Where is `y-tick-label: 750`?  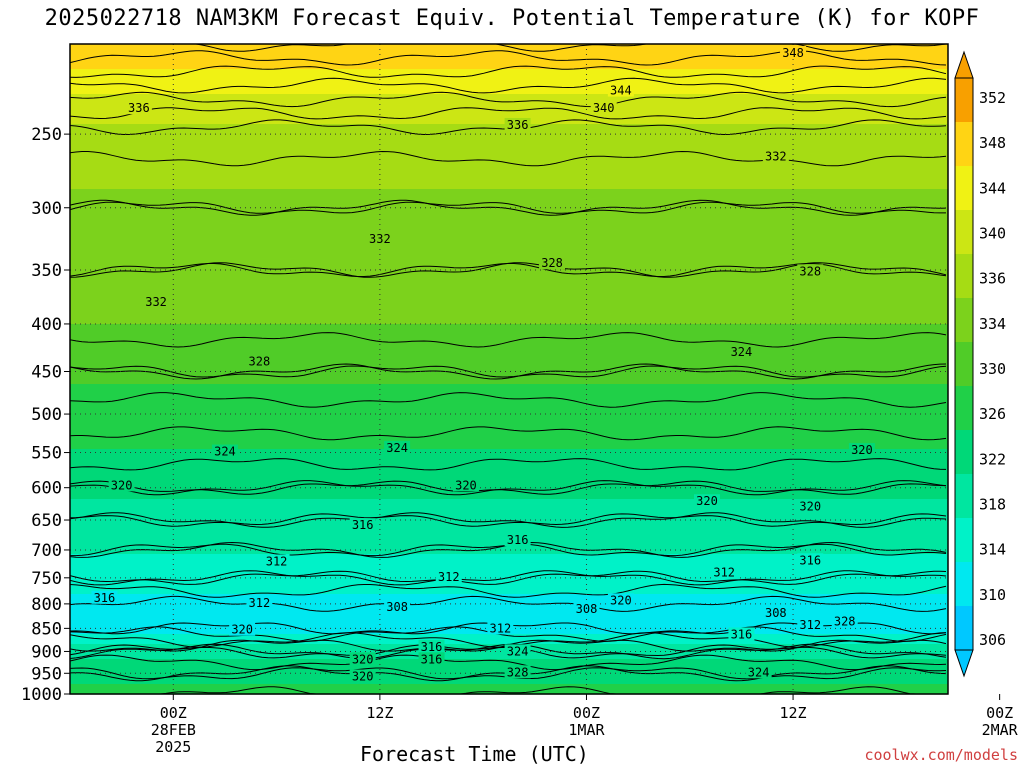
y-tick-label: 750 is located at coordinates (46, 579).